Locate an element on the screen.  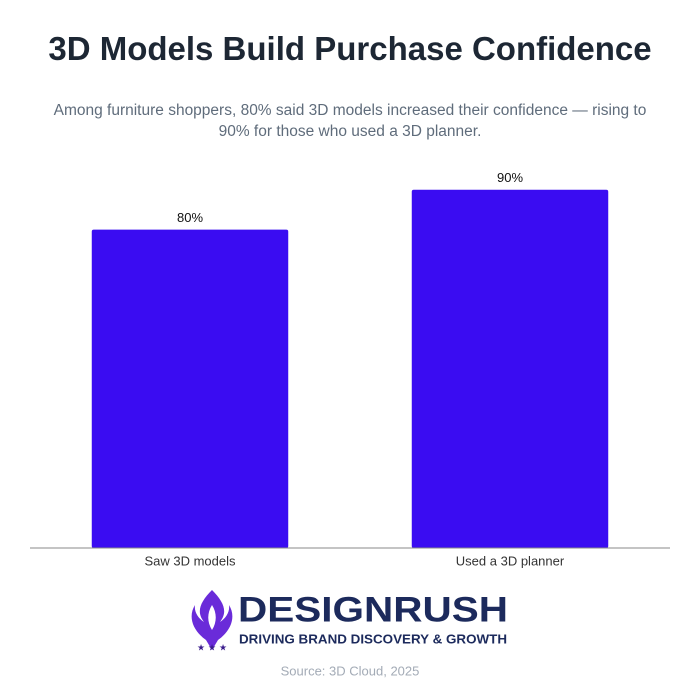
brand-name: DESIGNRUSH is located at coordinates (373, 609).